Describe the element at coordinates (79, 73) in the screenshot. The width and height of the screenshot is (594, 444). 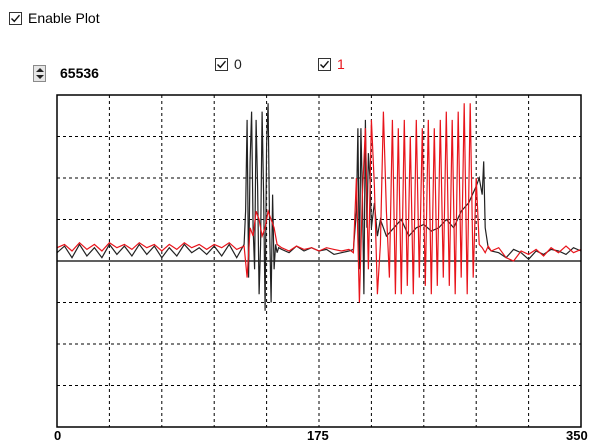
I see `scale-value: 65536` at that location.